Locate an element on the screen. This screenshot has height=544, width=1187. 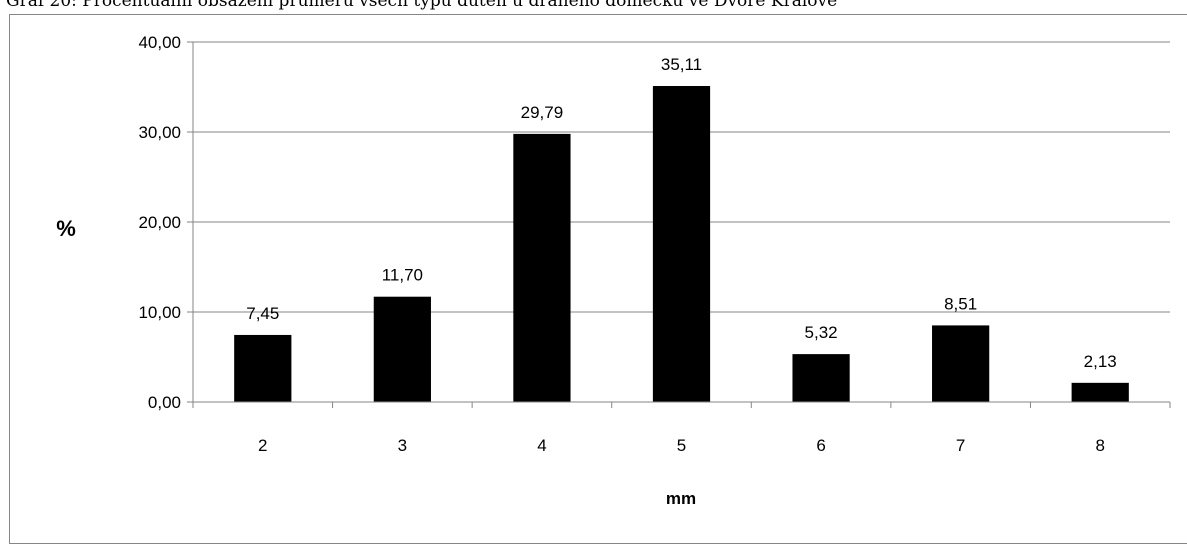
x-tick-label: 7 is located at coordinates (960, 445).